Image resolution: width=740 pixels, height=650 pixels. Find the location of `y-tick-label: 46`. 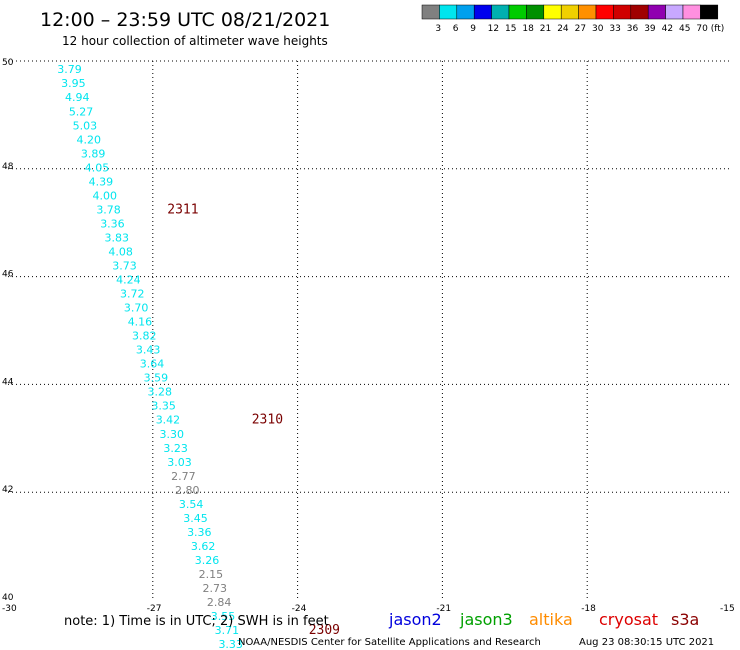

y-tick-label: 46 is located at coordinates (8, 275).